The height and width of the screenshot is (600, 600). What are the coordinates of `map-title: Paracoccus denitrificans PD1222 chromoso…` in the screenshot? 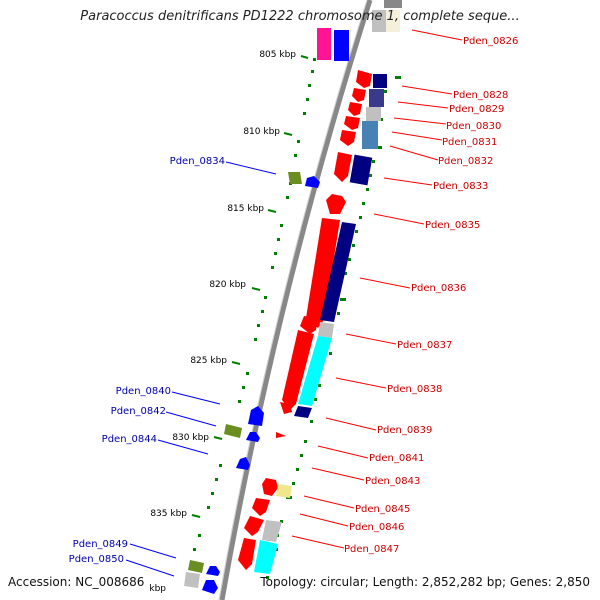 It's located at (300, 16).